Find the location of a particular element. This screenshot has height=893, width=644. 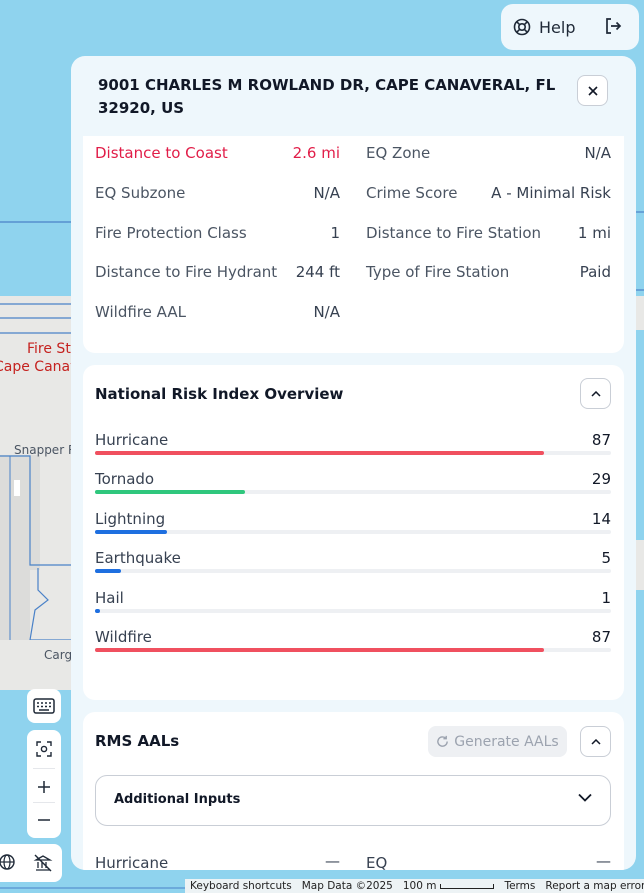

globe-icon is located at coordinates (7, 862).